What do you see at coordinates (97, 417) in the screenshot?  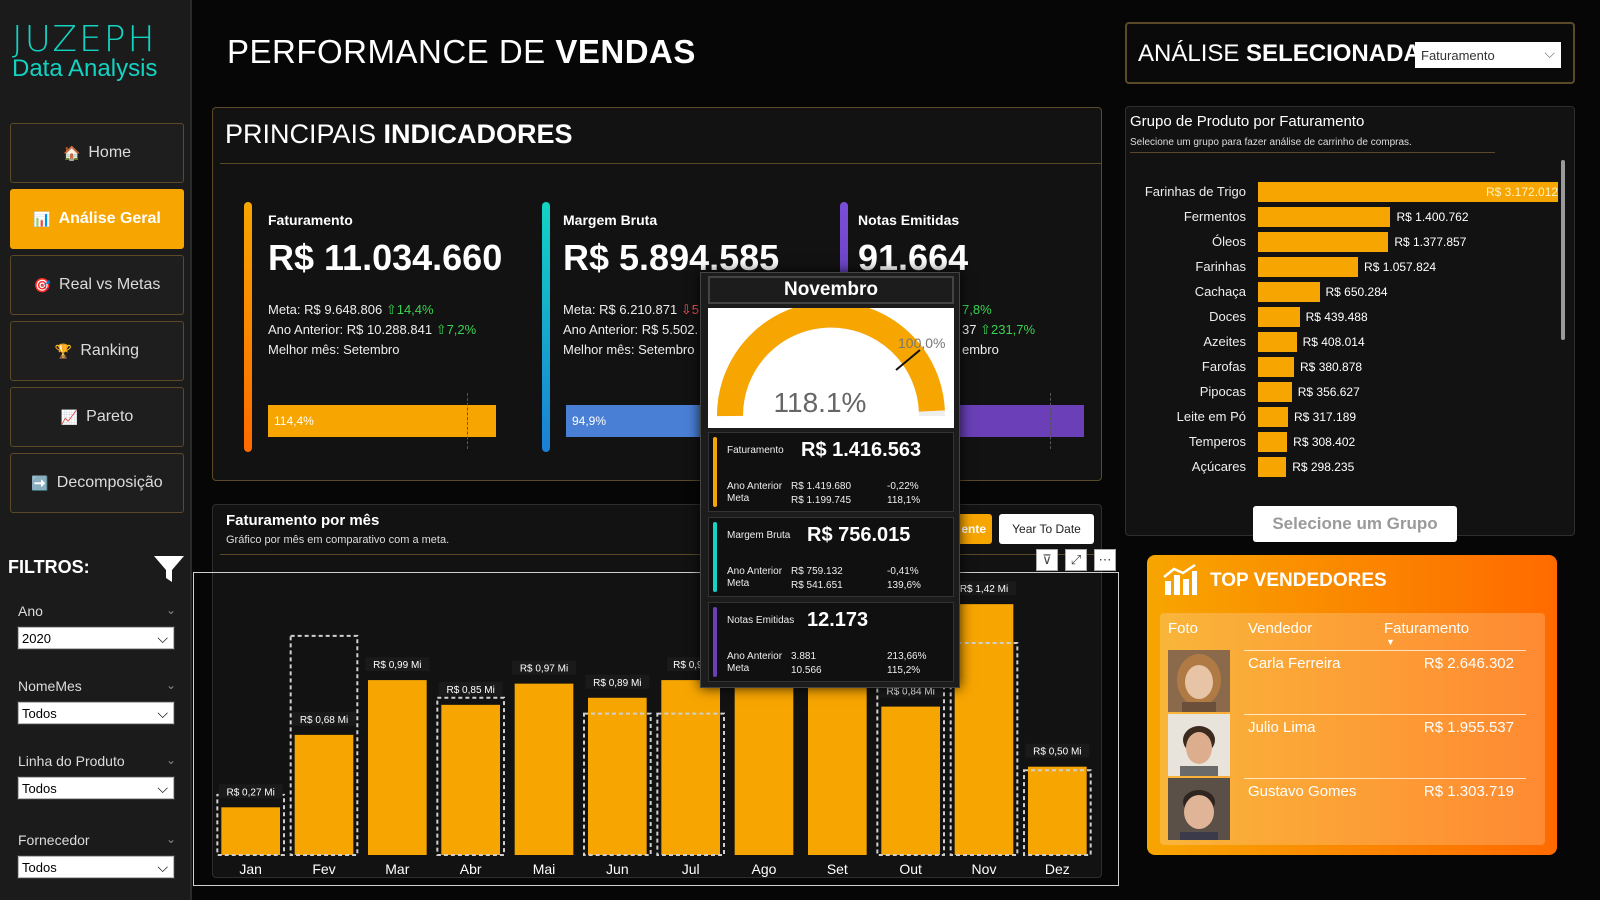 I see `nav-pareto-button: 📈 Pareto` at bounding box center [97, 417].